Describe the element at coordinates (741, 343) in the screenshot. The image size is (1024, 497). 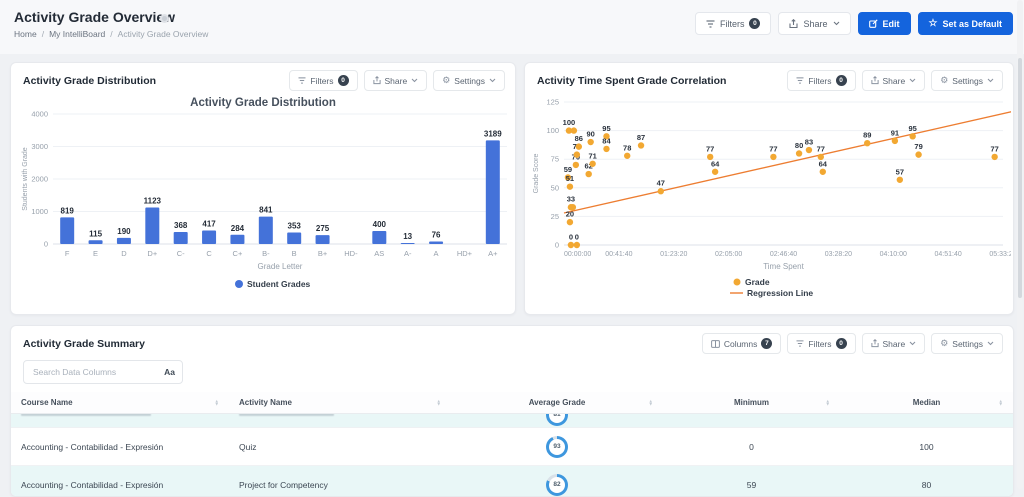
I see `columns-button: Columns 7` at that location.